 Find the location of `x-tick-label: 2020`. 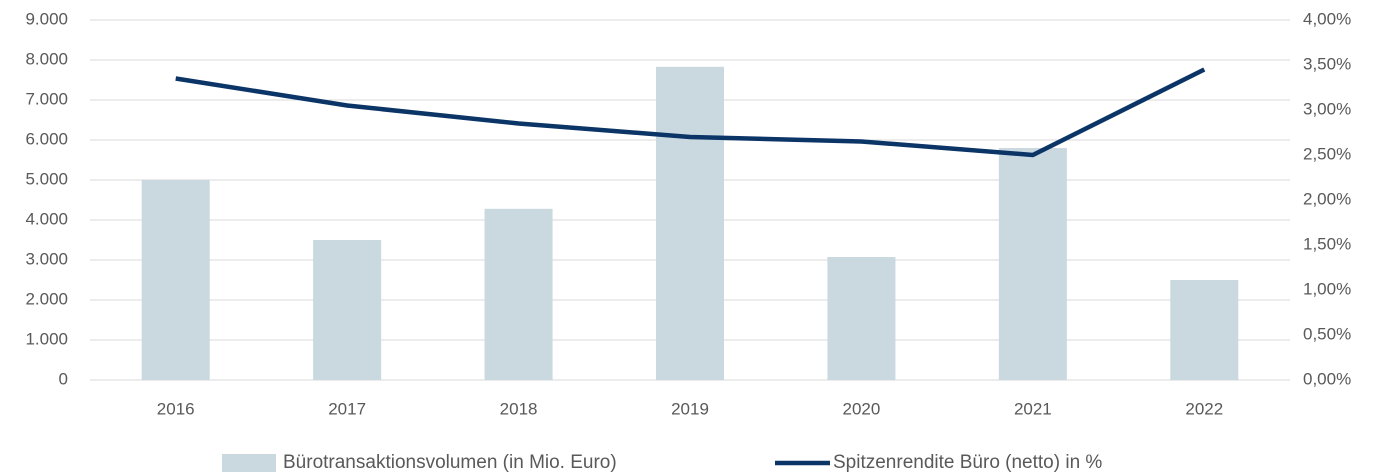

x-tick-label: 2020 is located at coordinates (862, 408).